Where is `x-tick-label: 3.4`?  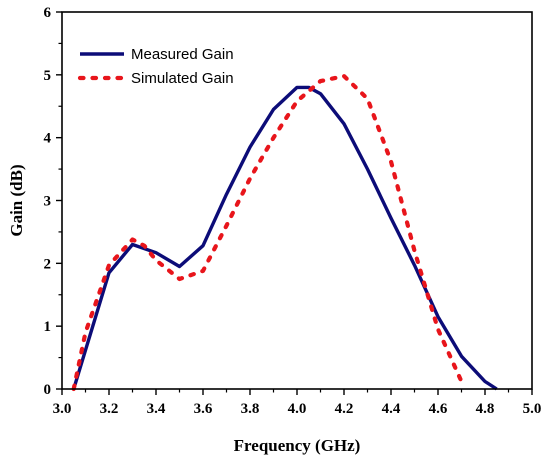
x-tick-label: 3.4 is located at coordinates (156, 409).